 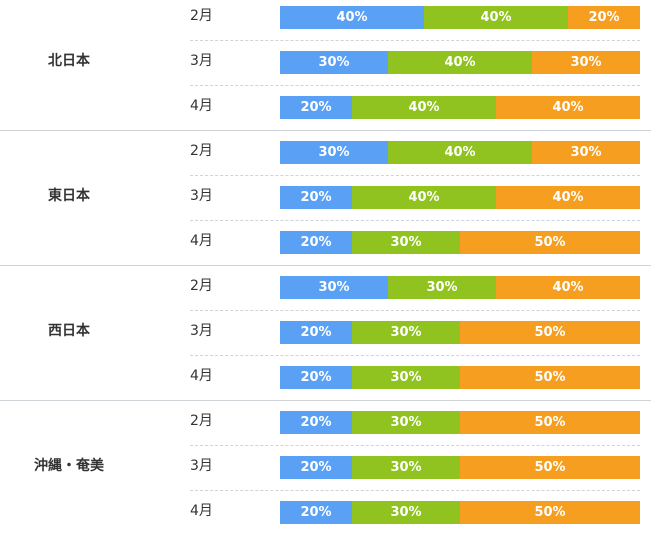 I want to click on region-label: 北日本, so click(x=69, y=61).